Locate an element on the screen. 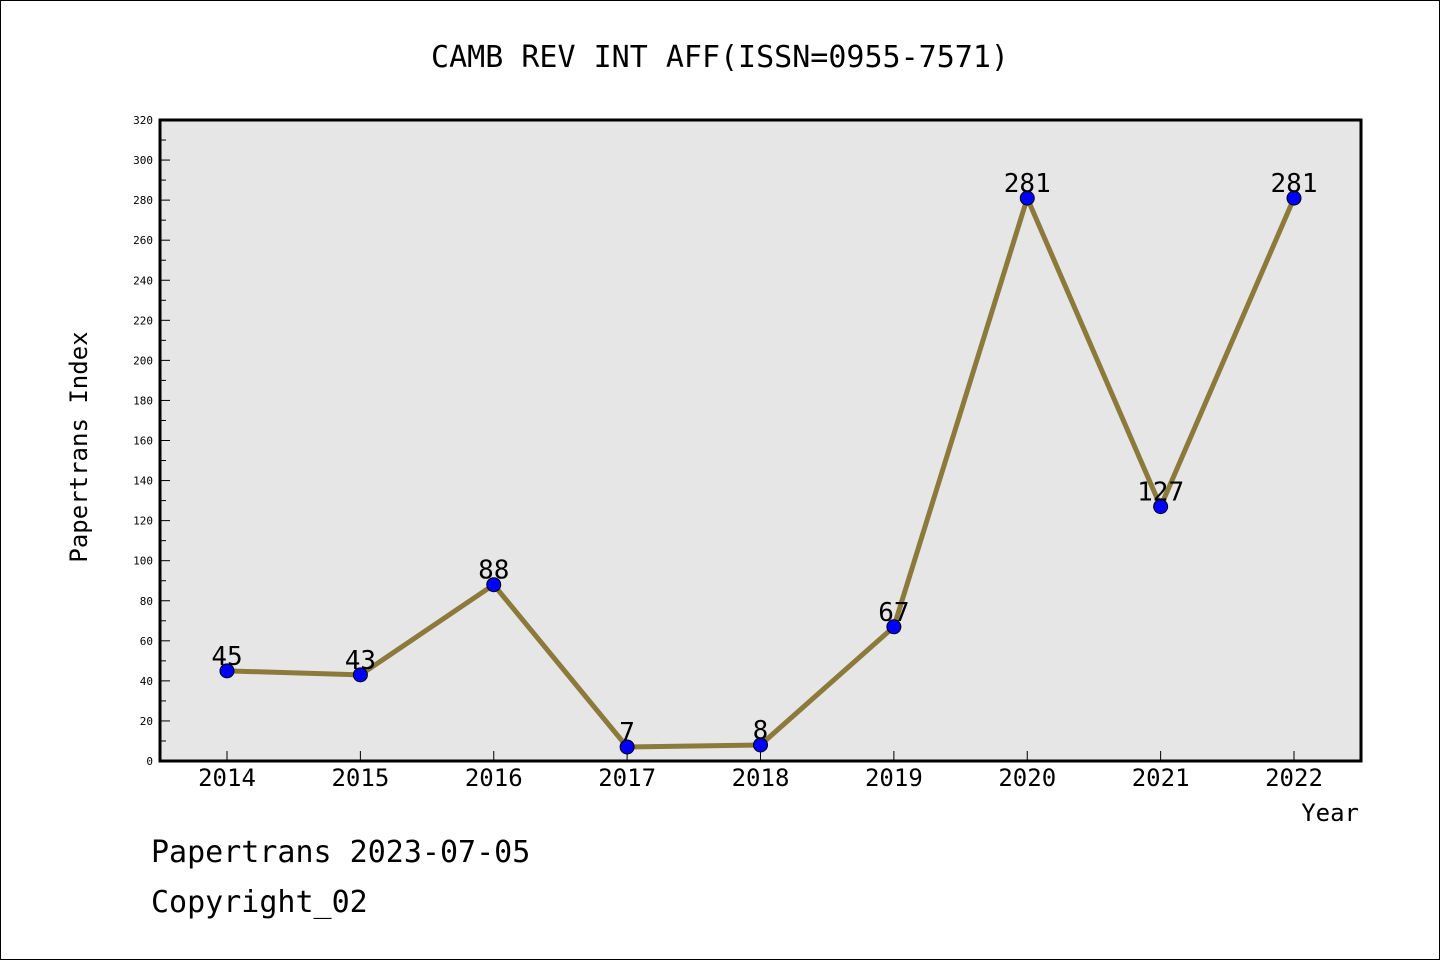  y-tick-label: 40 is located at coordinates (146, 681).